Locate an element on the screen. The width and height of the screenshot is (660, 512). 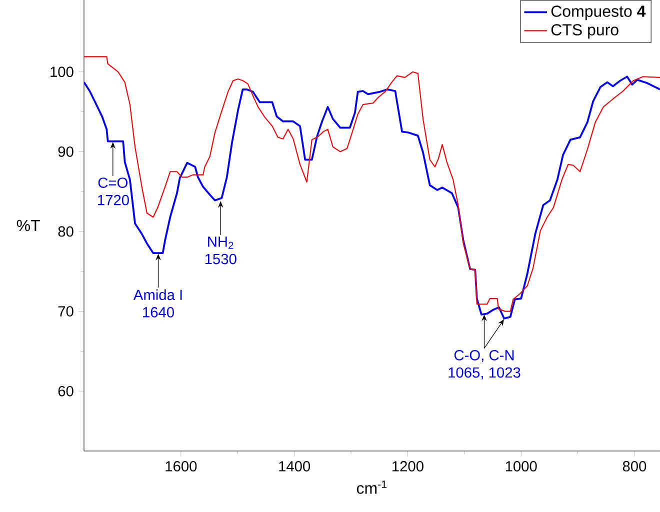
annotation: NH$_{2}$ 1530 is located at coordinates (220, 250).